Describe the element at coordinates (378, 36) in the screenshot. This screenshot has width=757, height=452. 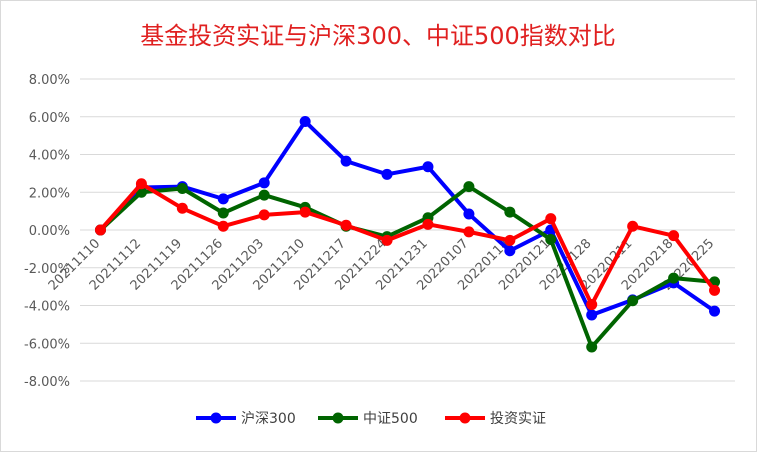
I see `chart-title: 基金投资实证与沪深300、中证500指数对比` at that location.